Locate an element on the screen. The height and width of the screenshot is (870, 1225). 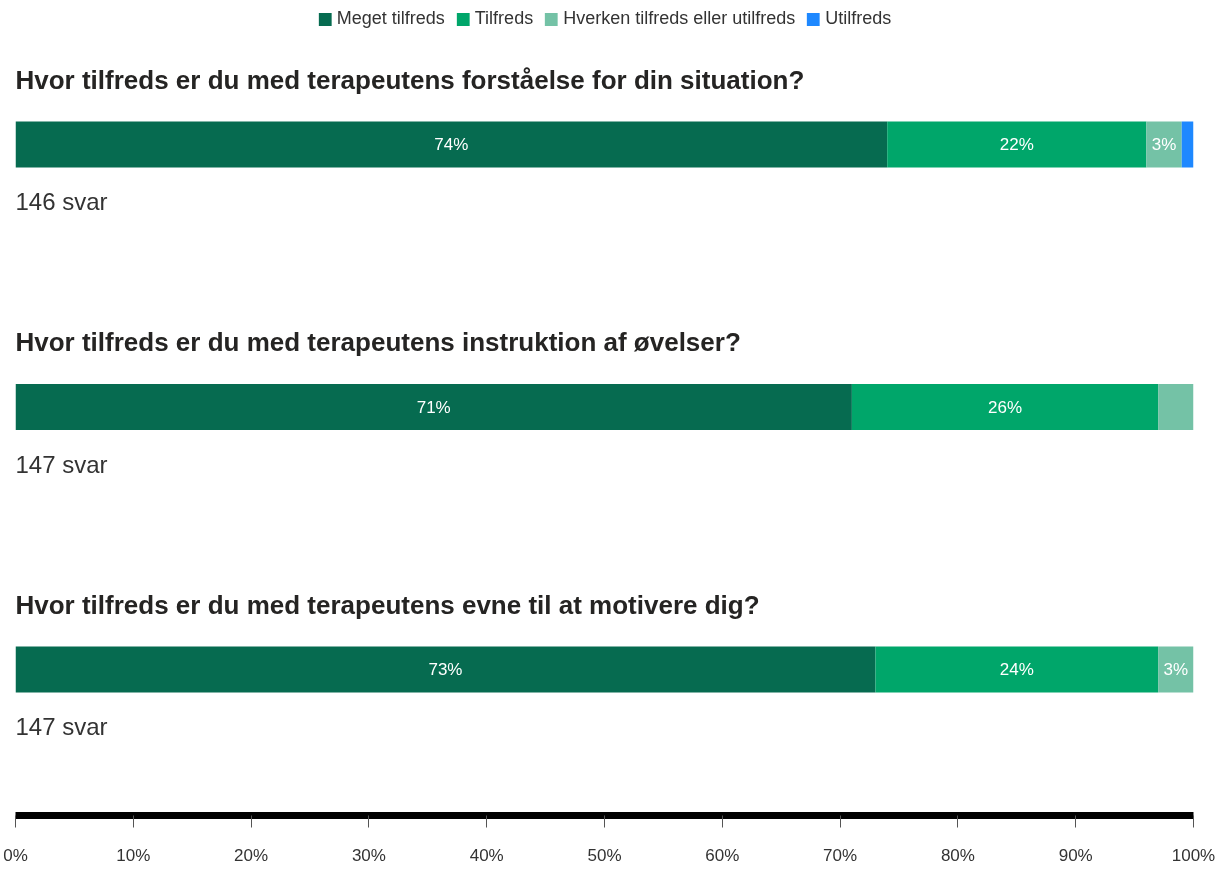
data-label: 26% is located at coordinates (1005, 407).